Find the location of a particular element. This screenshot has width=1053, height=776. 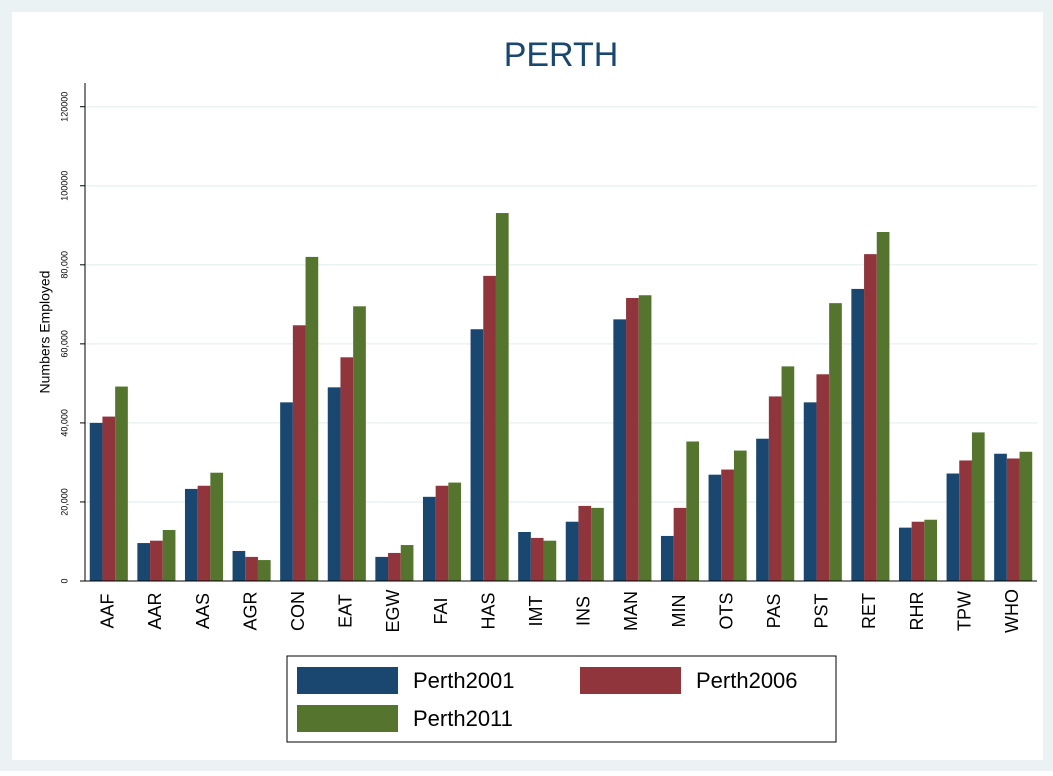

x-tick-label: EGW is located at coordinates (393, 610).